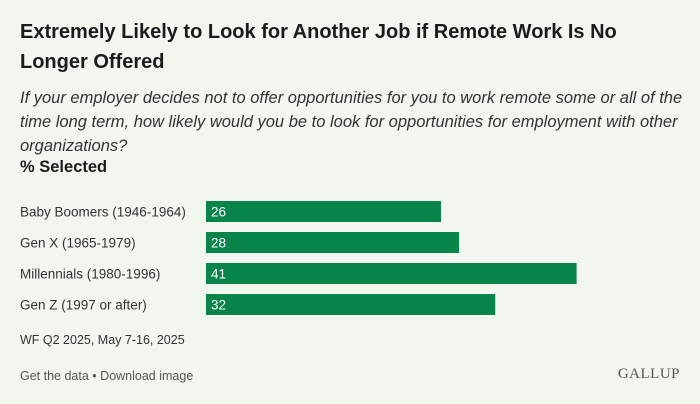  What do you see at coordinates (218, 305) in the screenshot?
I see `data-label: 32` at bounding box center [218, 305].